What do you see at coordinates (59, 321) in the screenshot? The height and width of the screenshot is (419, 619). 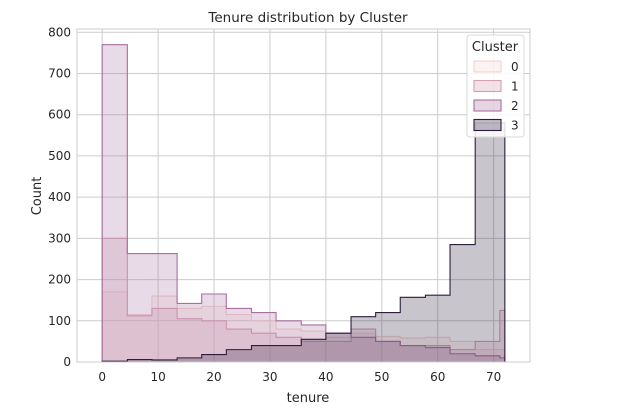 I see `y-tick-label: 100` at bounding box center [59, 321].